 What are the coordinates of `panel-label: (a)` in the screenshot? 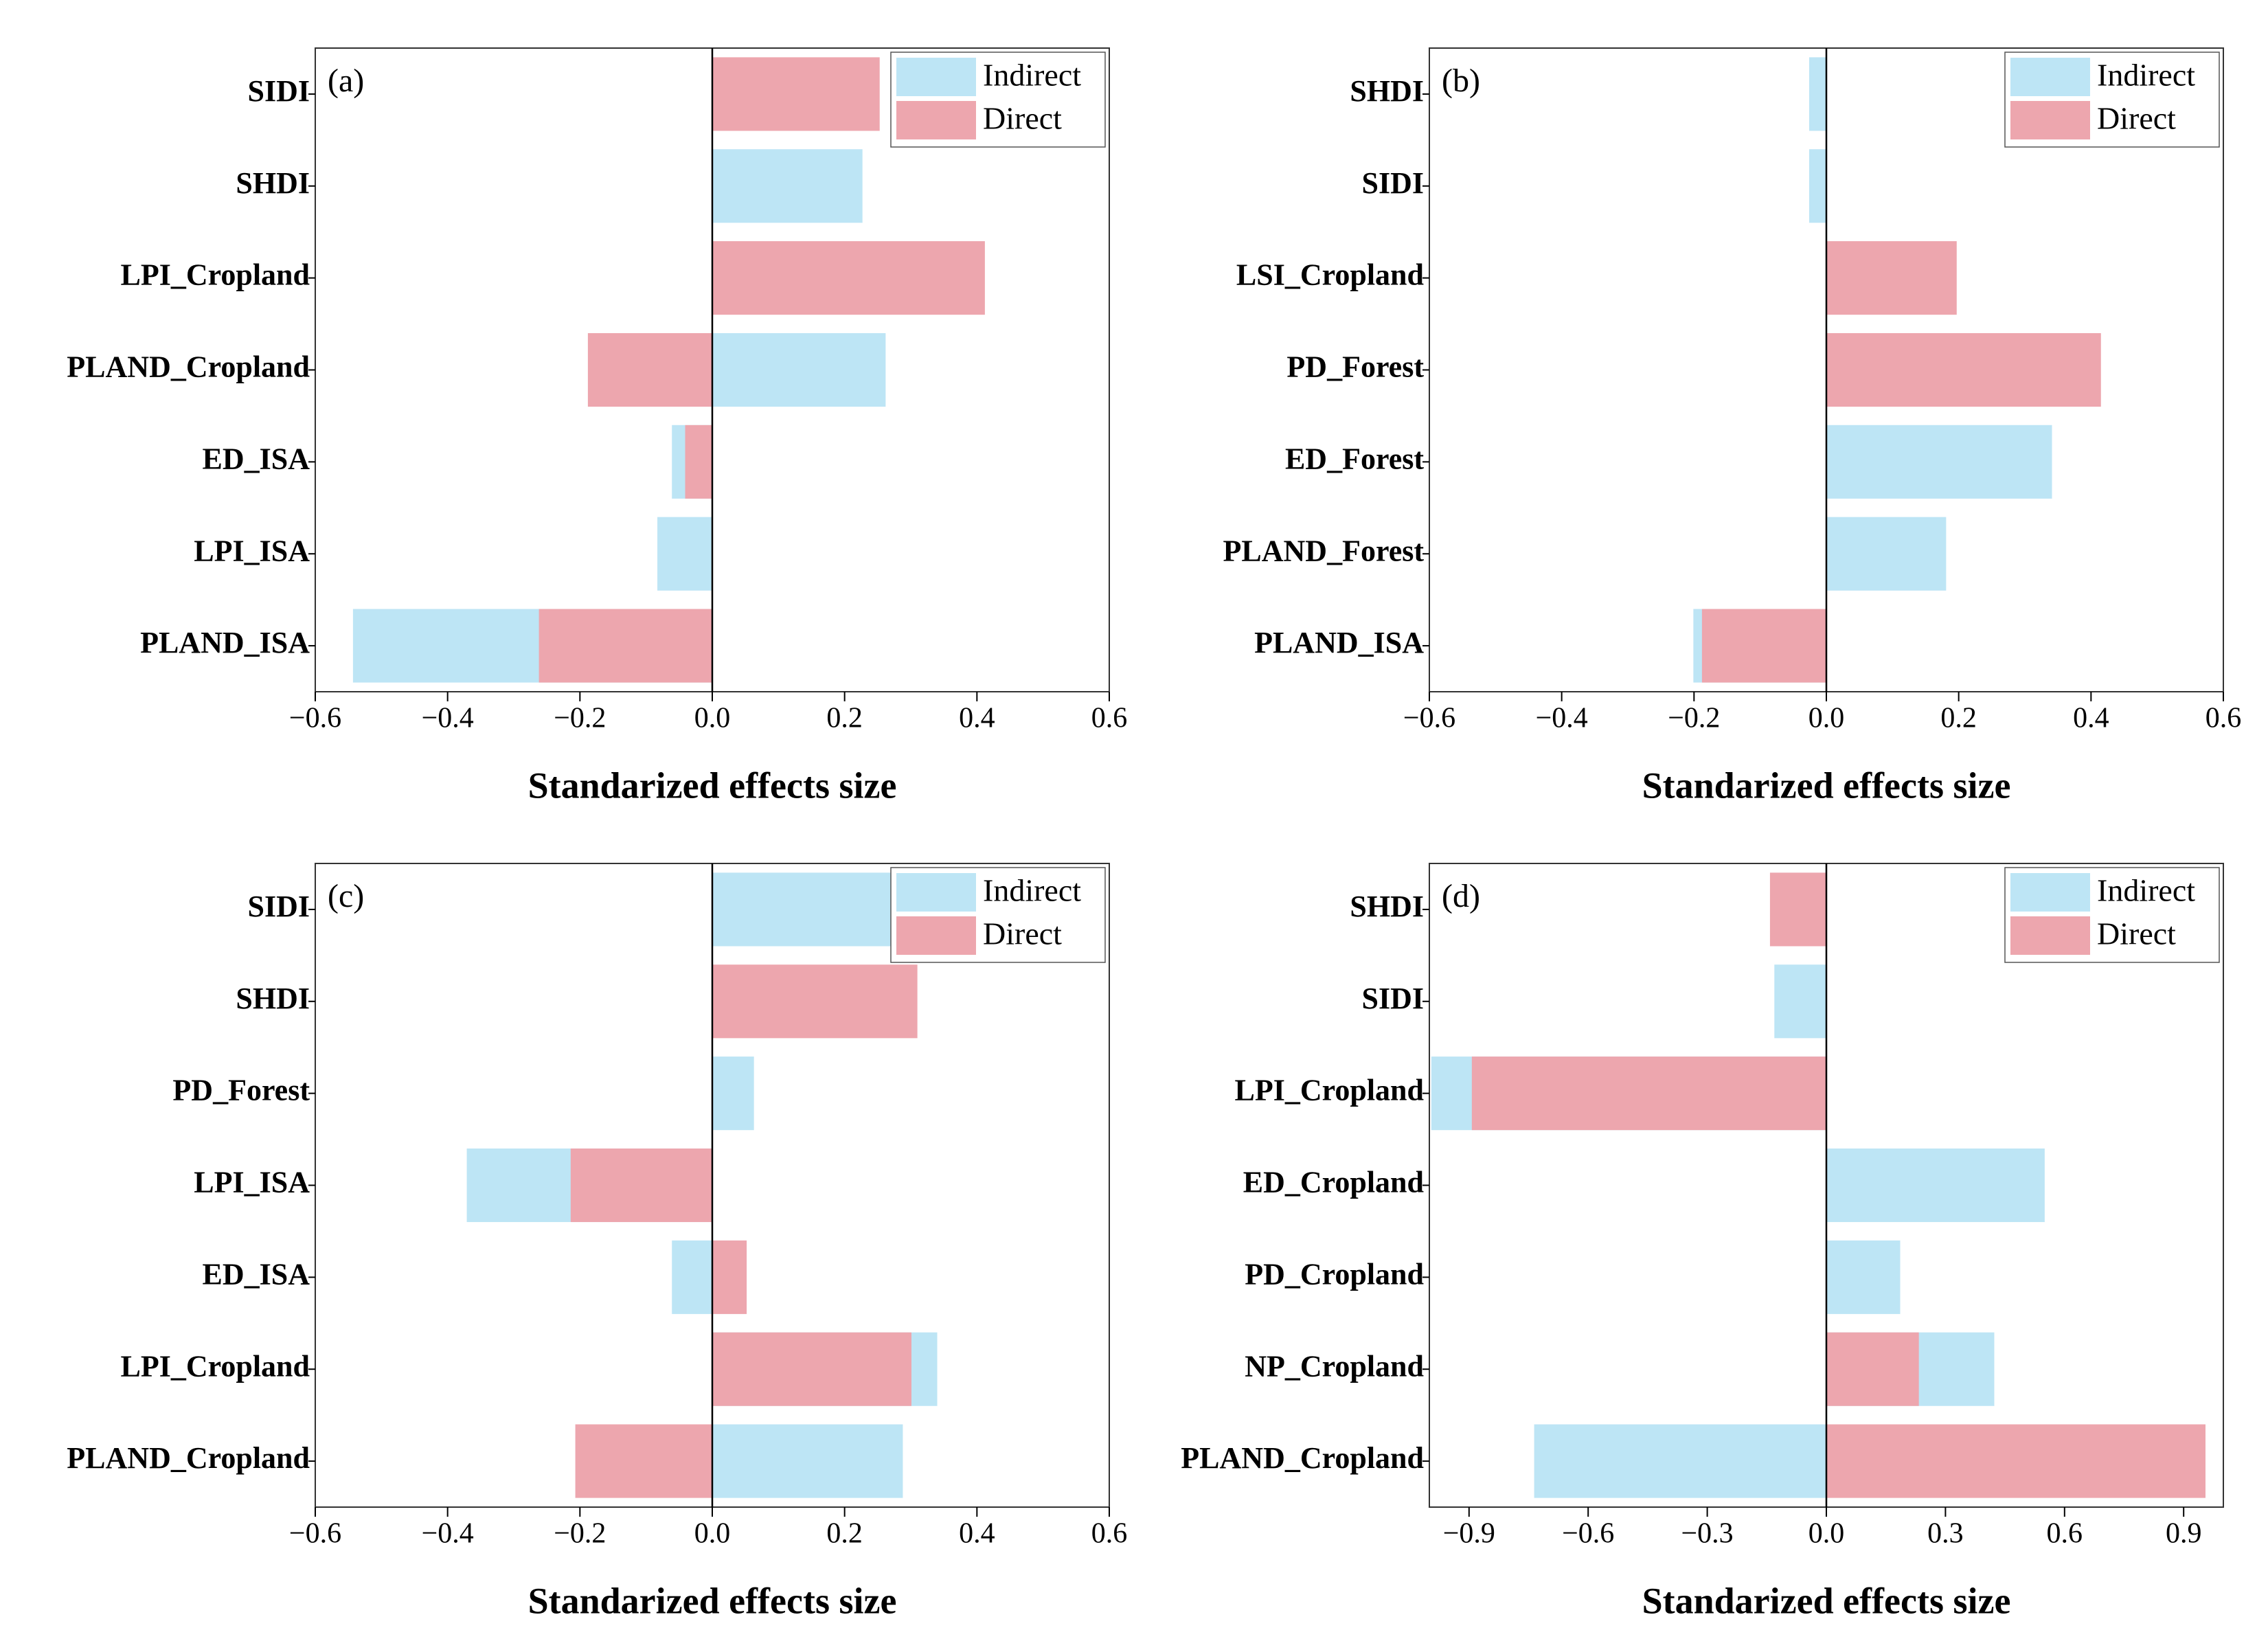 It's located at (346, 81).